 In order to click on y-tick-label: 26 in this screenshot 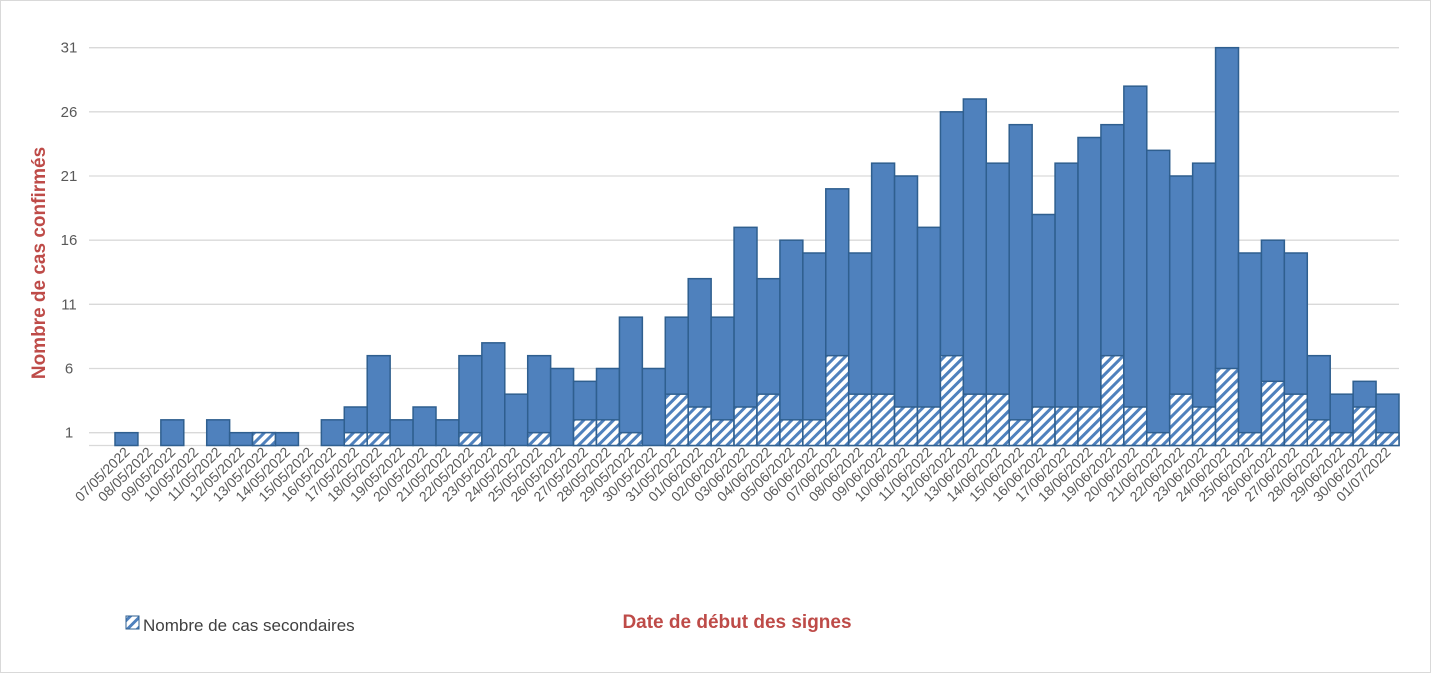, I will do `click(69, 112)`.